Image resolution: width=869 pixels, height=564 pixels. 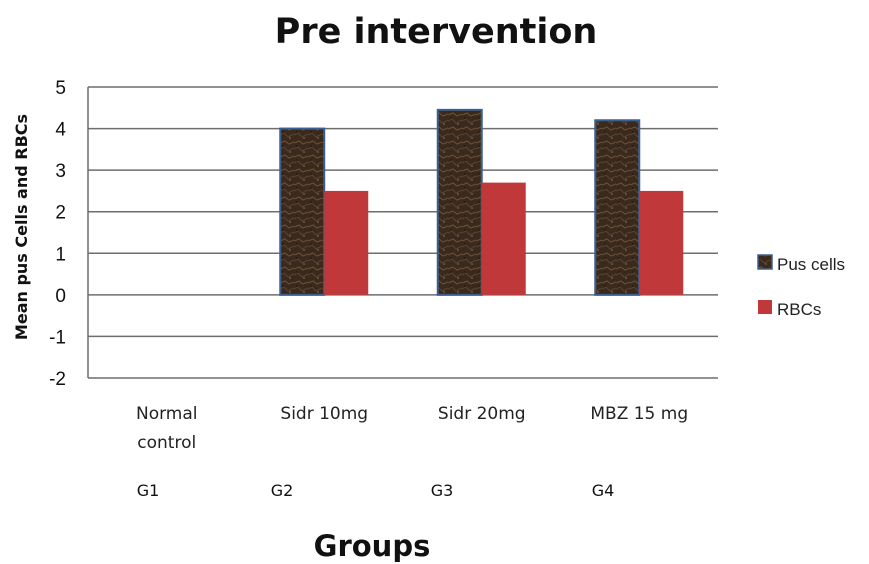 I want to click on y-tick-label: 1, so click(x=60, y=254).